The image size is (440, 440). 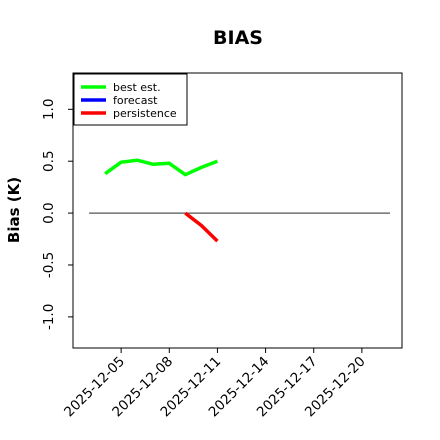 What do you see at coordinates (238, 38) in the screenshot?
I see `chart-title: BIAS` at bounding box center [238, 38].